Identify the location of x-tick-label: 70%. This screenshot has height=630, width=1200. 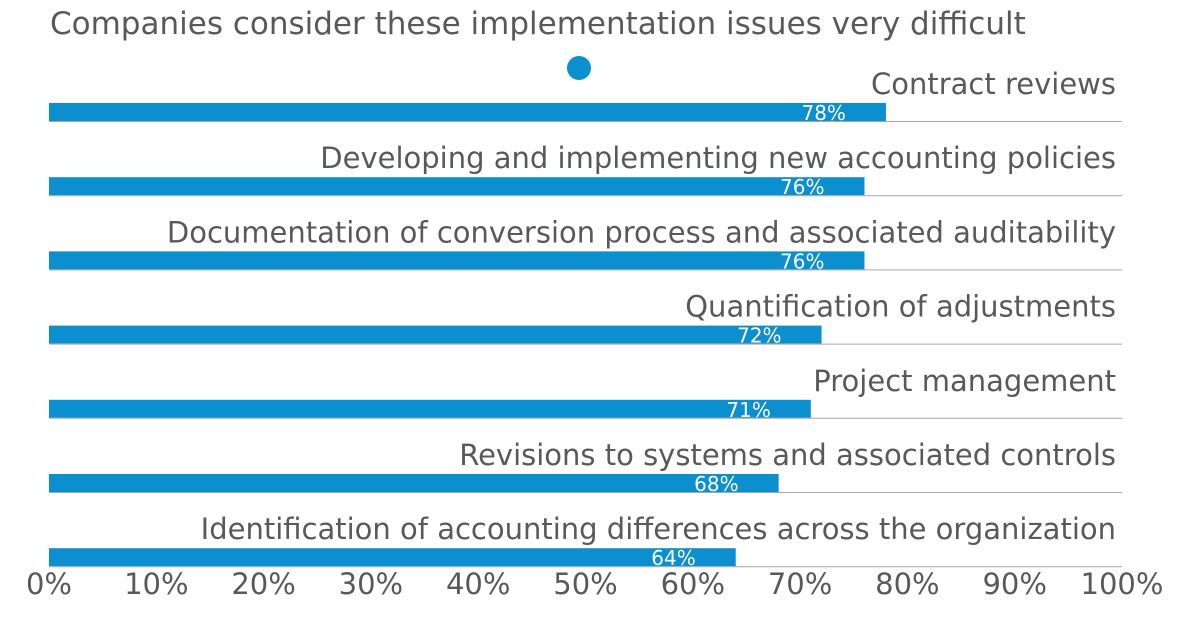
(800, 584).